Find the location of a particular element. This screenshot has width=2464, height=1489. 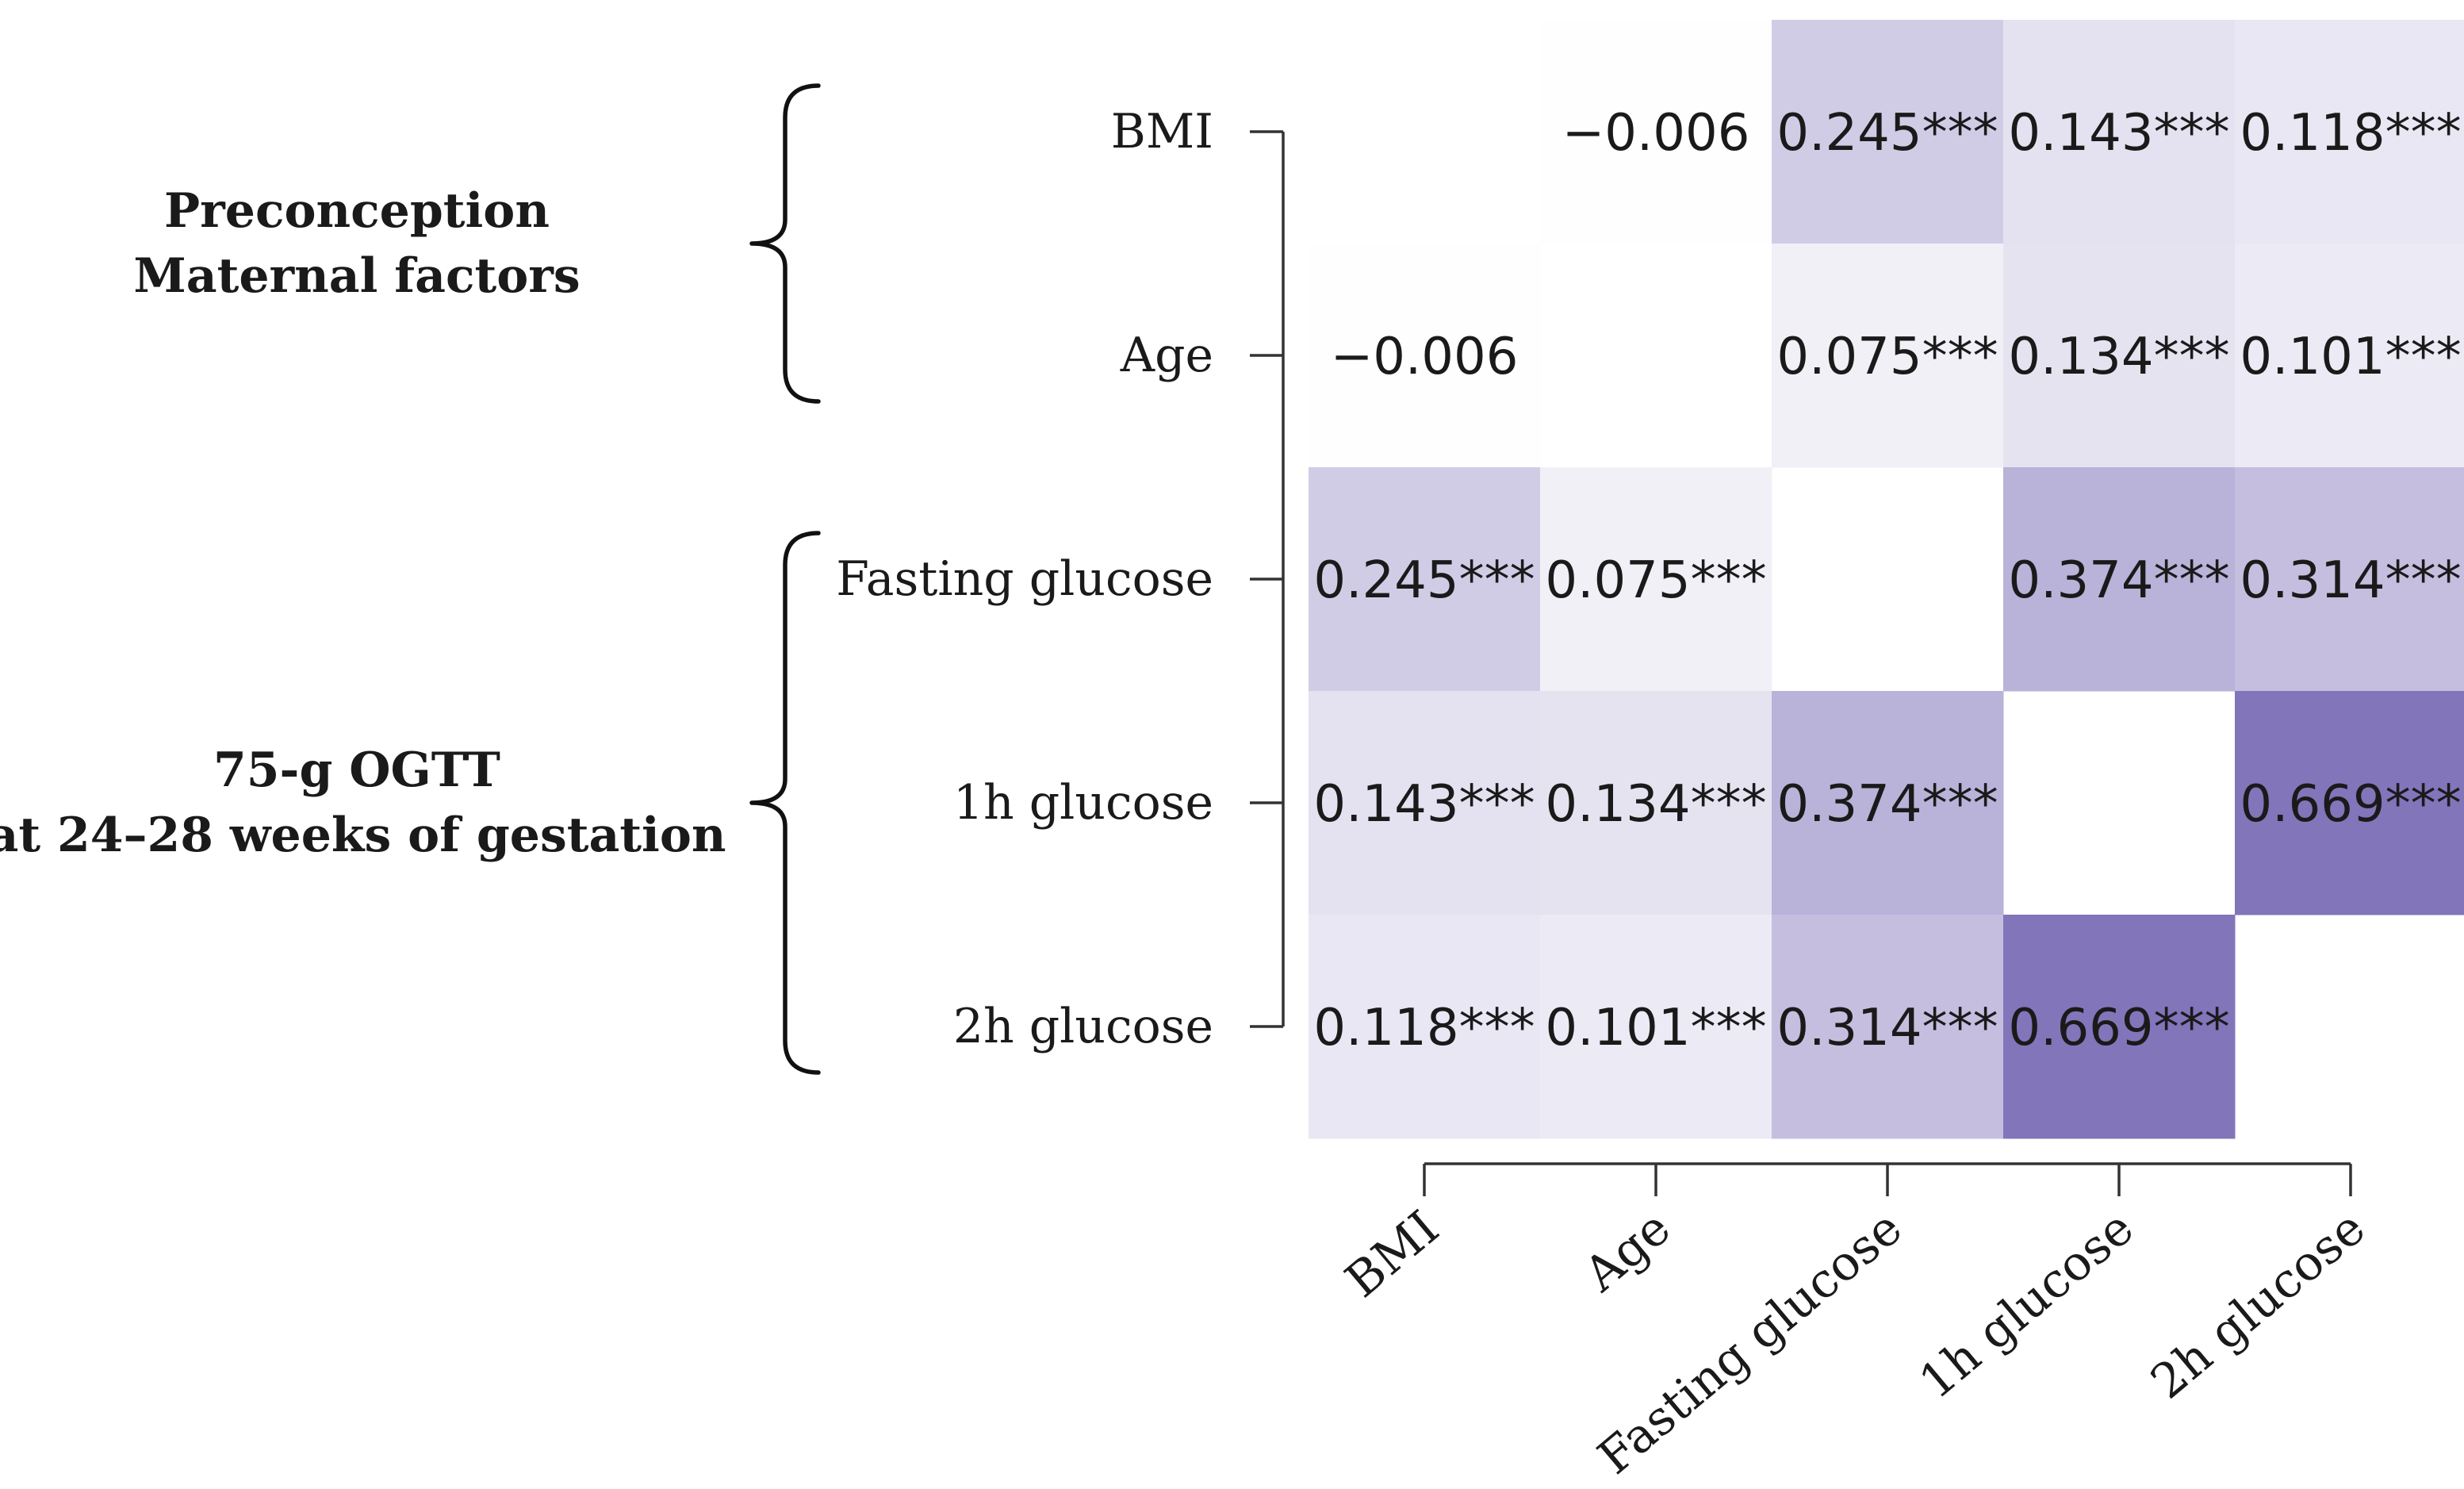

value-label-1h-glucose-x-age: 0.134*** is located at coordinates (1655, 804).